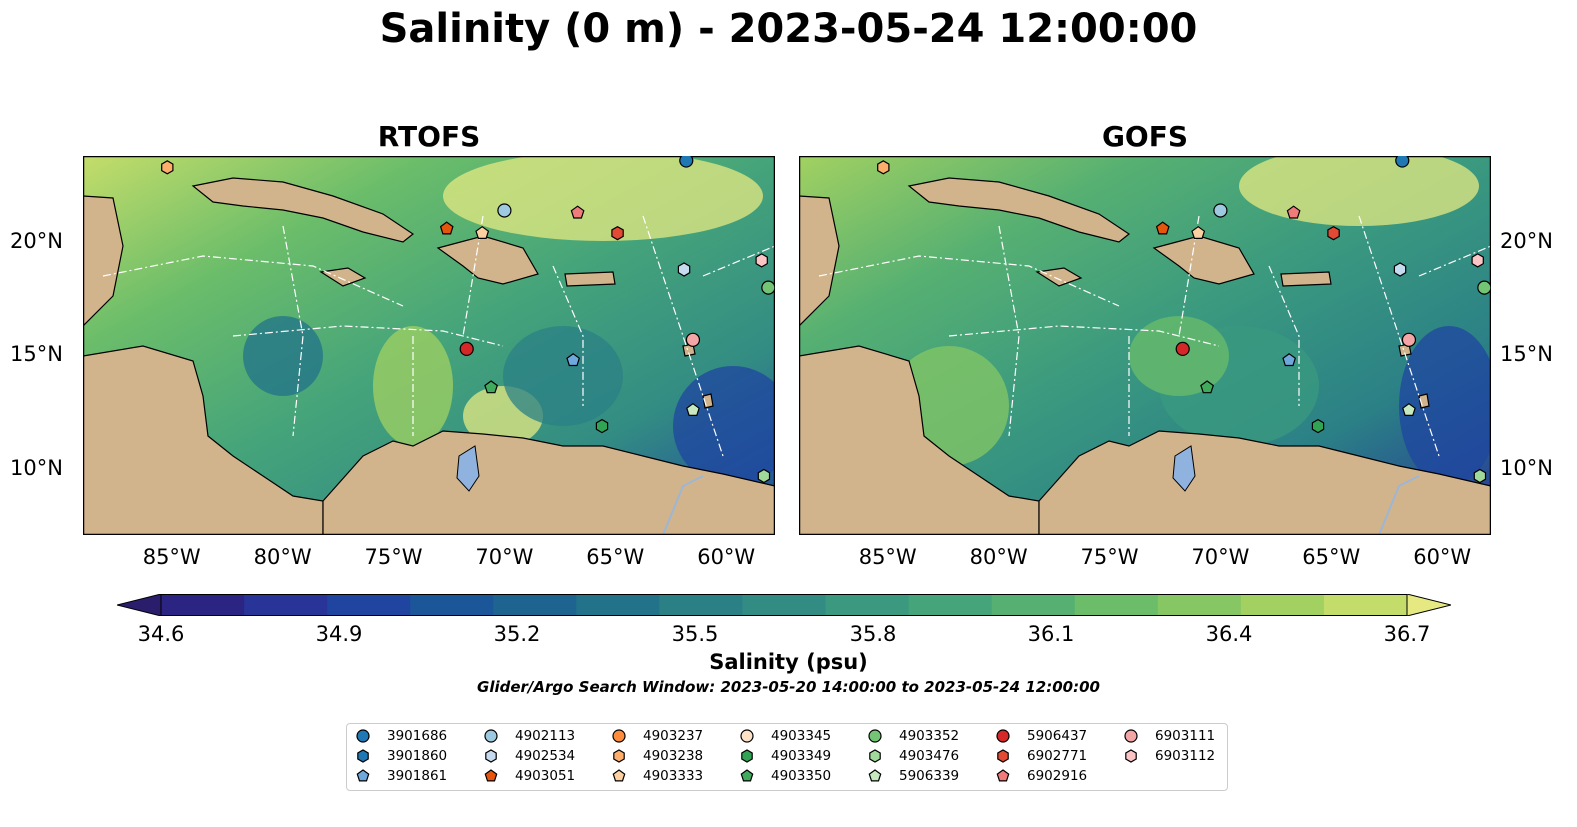 The height and width of the screenshot is (827, 1577). Describe the element at coordinates (1220, 557) in the screenshot. I see `lon-tick-gofs-3: 70°W` at that location.